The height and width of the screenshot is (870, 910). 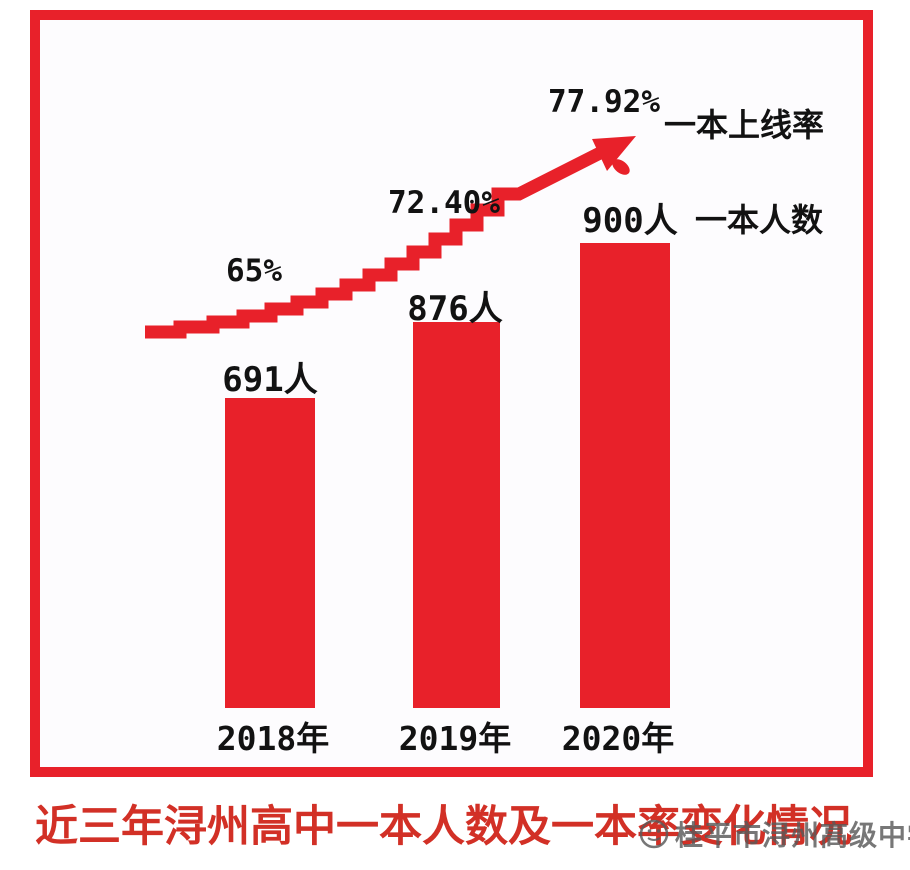 What do you see at coordinates (443, 827) in the screenshot?
I see `chart-title: 近三年浔州高中一本人数及一本率变化情况` at bounding box center [443, 827].